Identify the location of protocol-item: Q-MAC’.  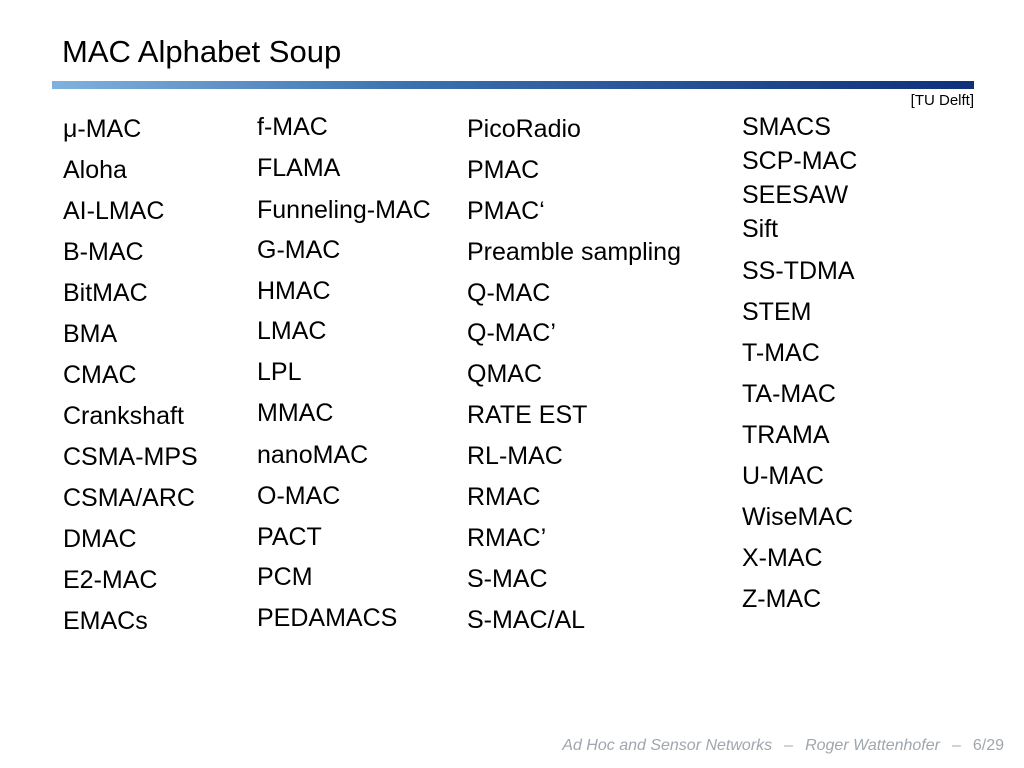
(511, 333).